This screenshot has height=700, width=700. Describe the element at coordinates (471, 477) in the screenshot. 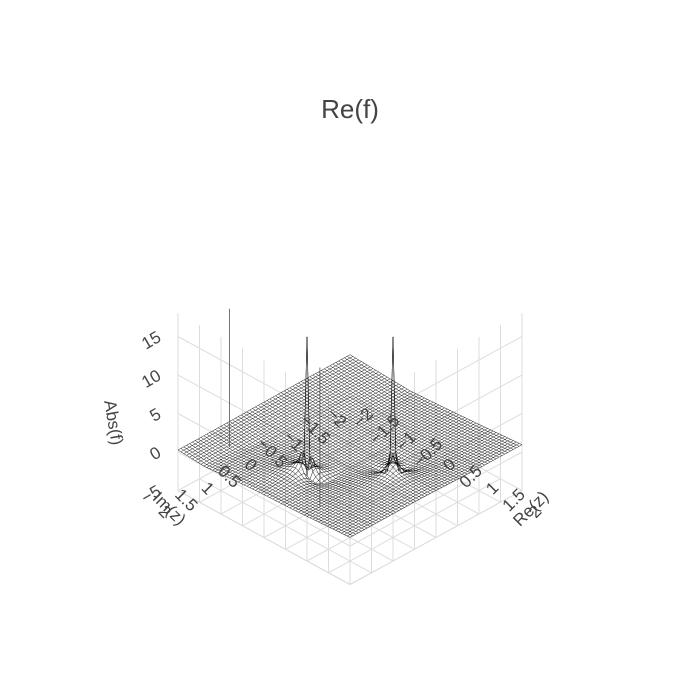

I see `x-tick-label: 0.5` at that location.